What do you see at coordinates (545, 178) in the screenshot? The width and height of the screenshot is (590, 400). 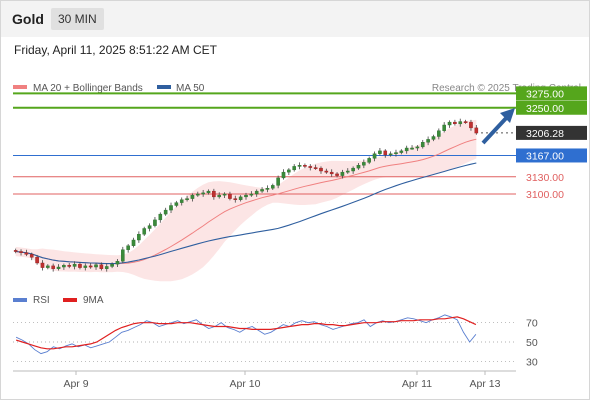 I see `level-label-4: 3130.00` at bounding box center [545, 178].